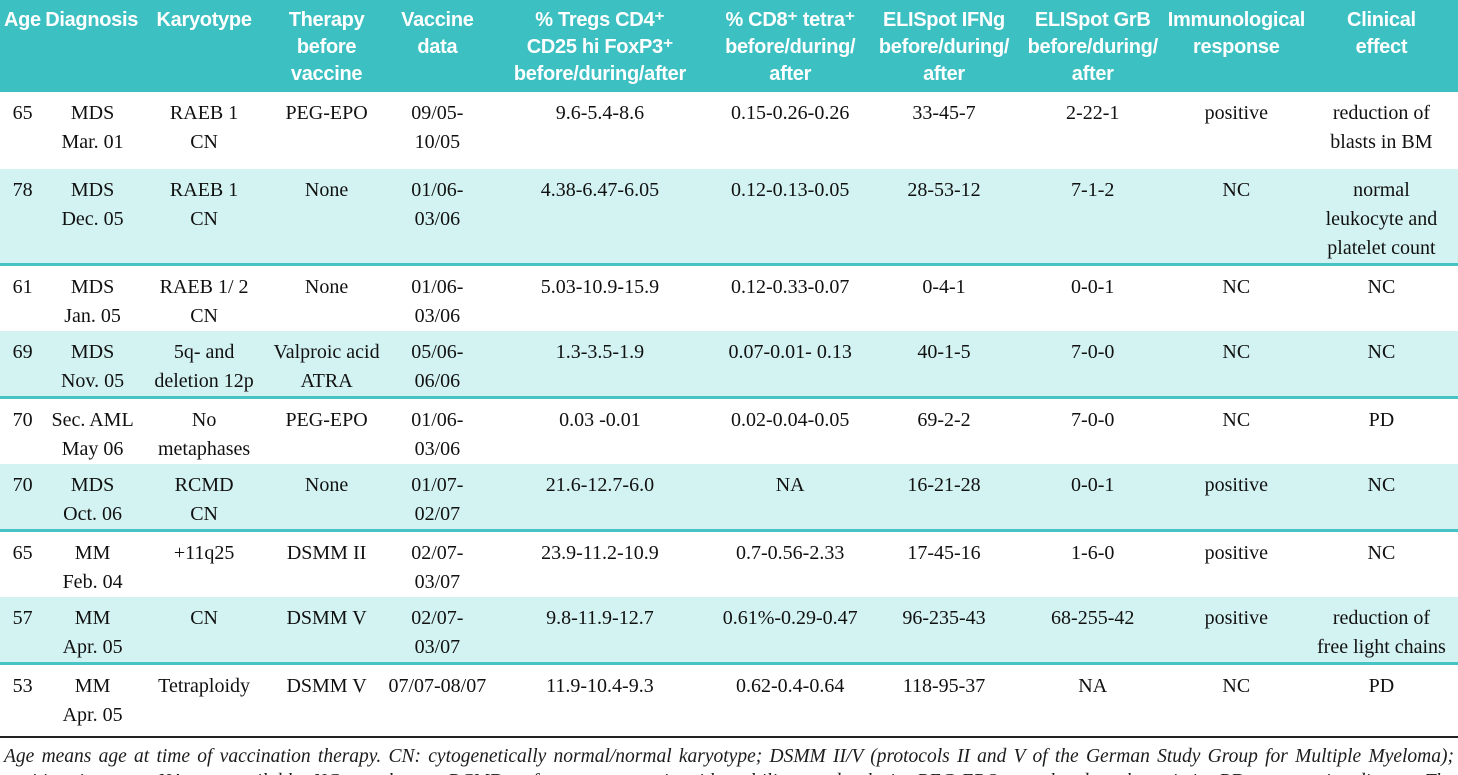  What do you see at coordinates (1236, 553) in the screenshot?
I see `cell-line: positive` at bounding box center [1236, 553].